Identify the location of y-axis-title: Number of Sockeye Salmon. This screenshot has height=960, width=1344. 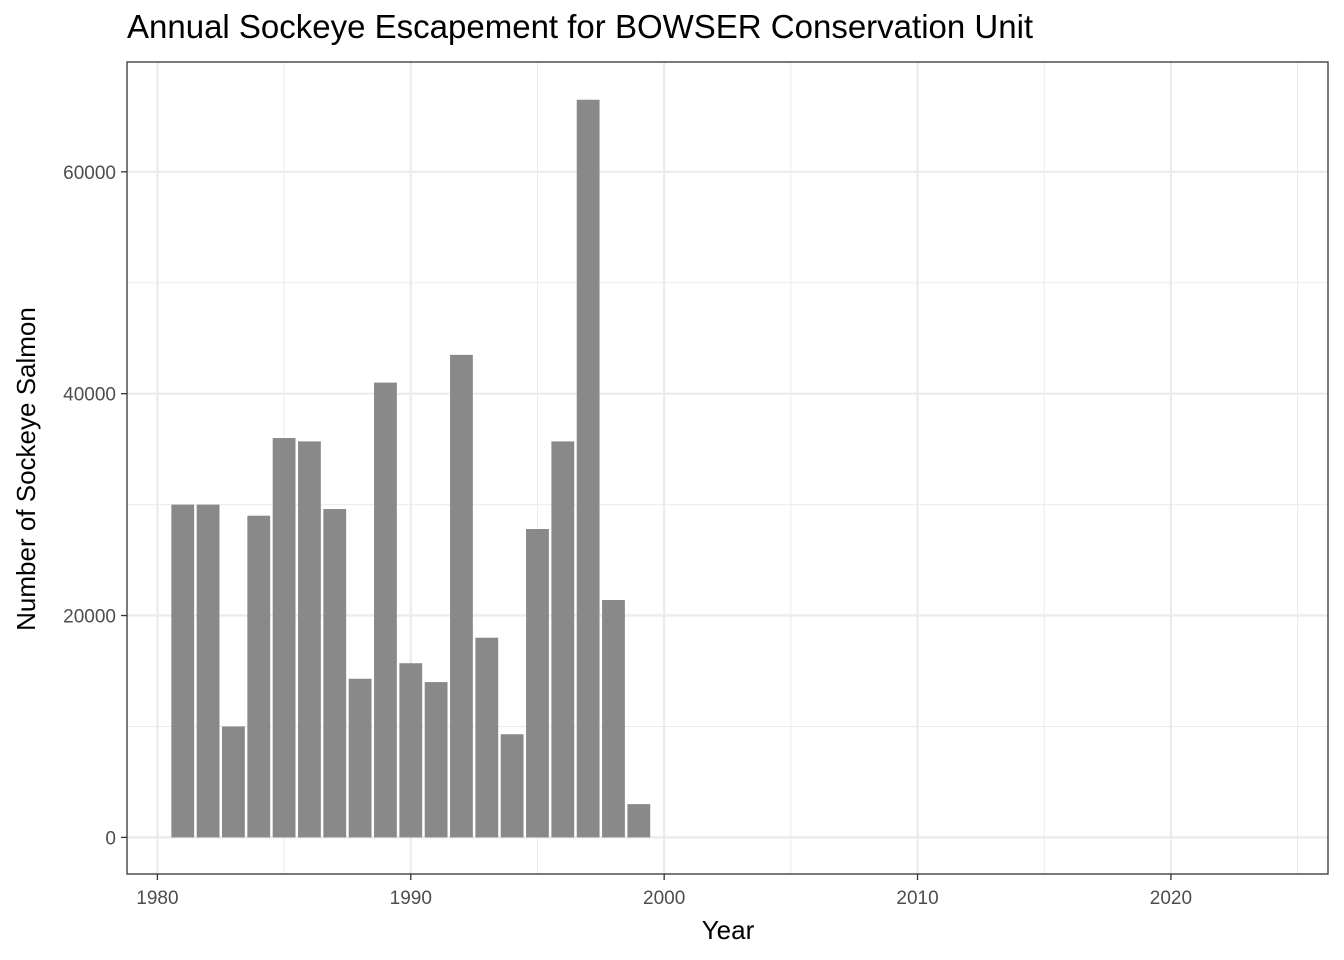
(26, 469).